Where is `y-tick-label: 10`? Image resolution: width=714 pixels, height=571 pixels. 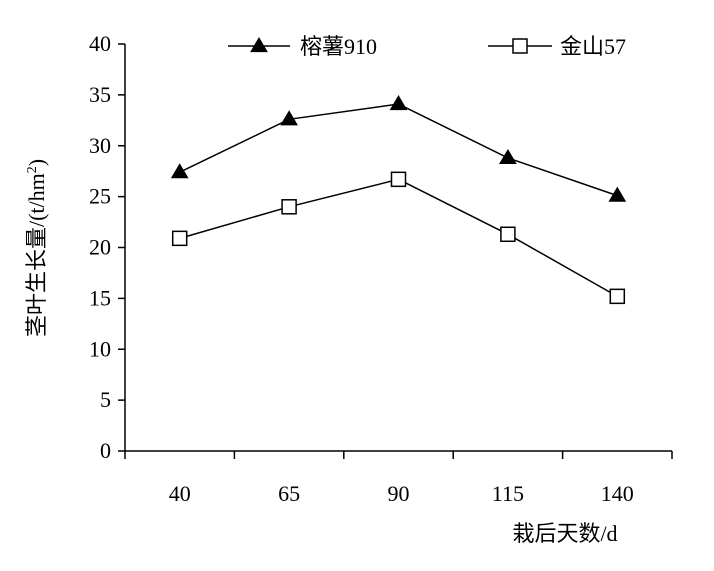
y-tick-label: 10 is located at coordinates (100, 348).